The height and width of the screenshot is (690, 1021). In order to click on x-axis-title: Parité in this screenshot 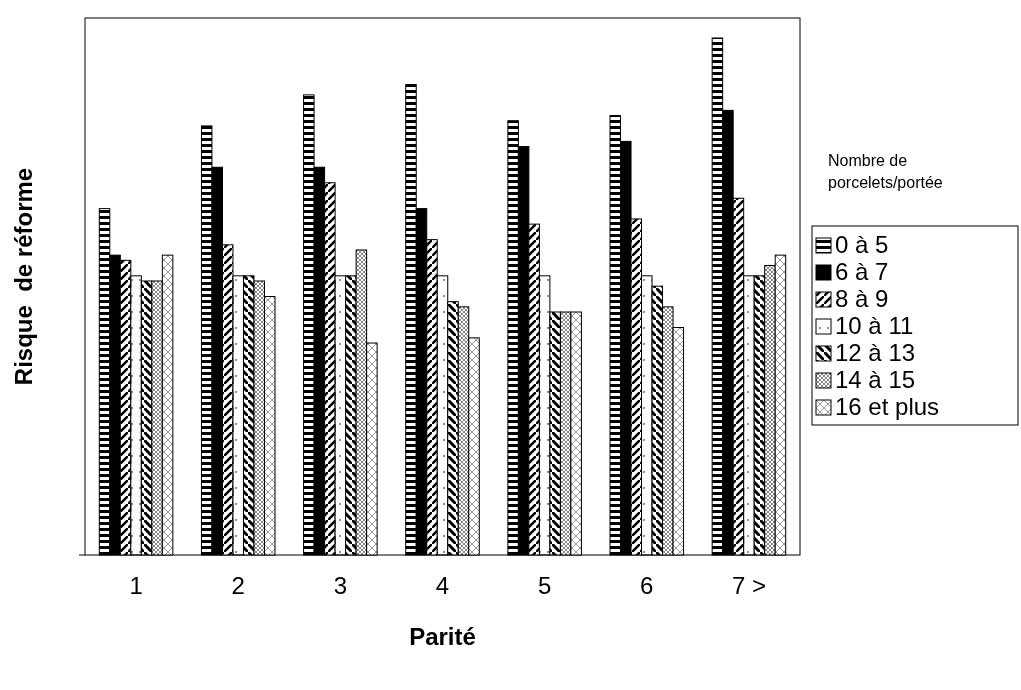, I will do `click(442, 636)`.